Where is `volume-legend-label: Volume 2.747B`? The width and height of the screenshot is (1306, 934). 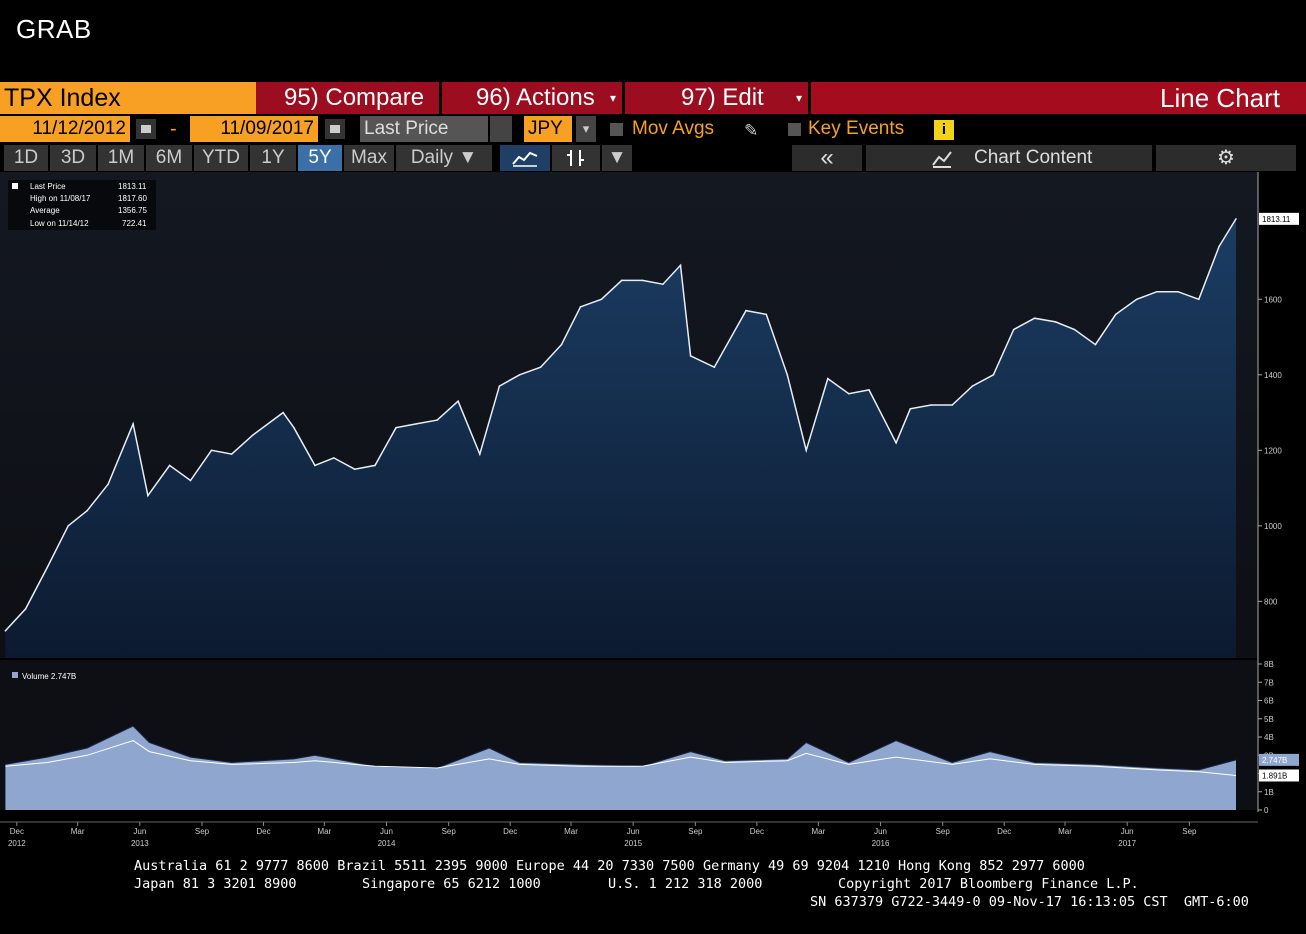 volume-legend-label: Volume 2.747B is located at coordinates (49, 676).